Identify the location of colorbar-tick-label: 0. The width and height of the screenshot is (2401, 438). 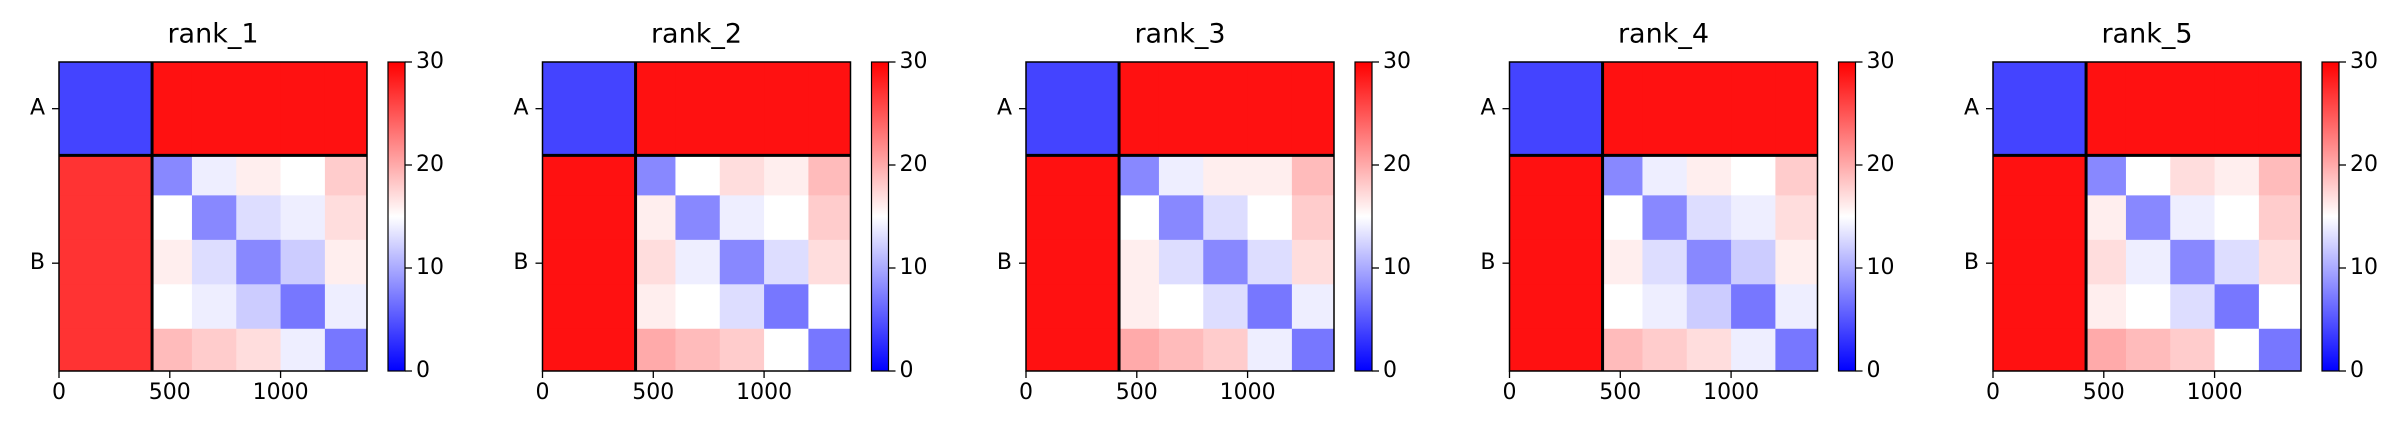
(1390, 370).